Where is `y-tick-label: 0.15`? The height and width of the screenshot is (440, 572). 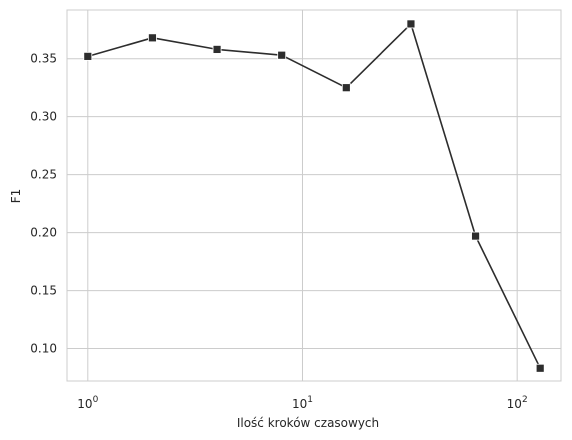
y-tick-label: 0.15 is located at coordinates (43, 291).